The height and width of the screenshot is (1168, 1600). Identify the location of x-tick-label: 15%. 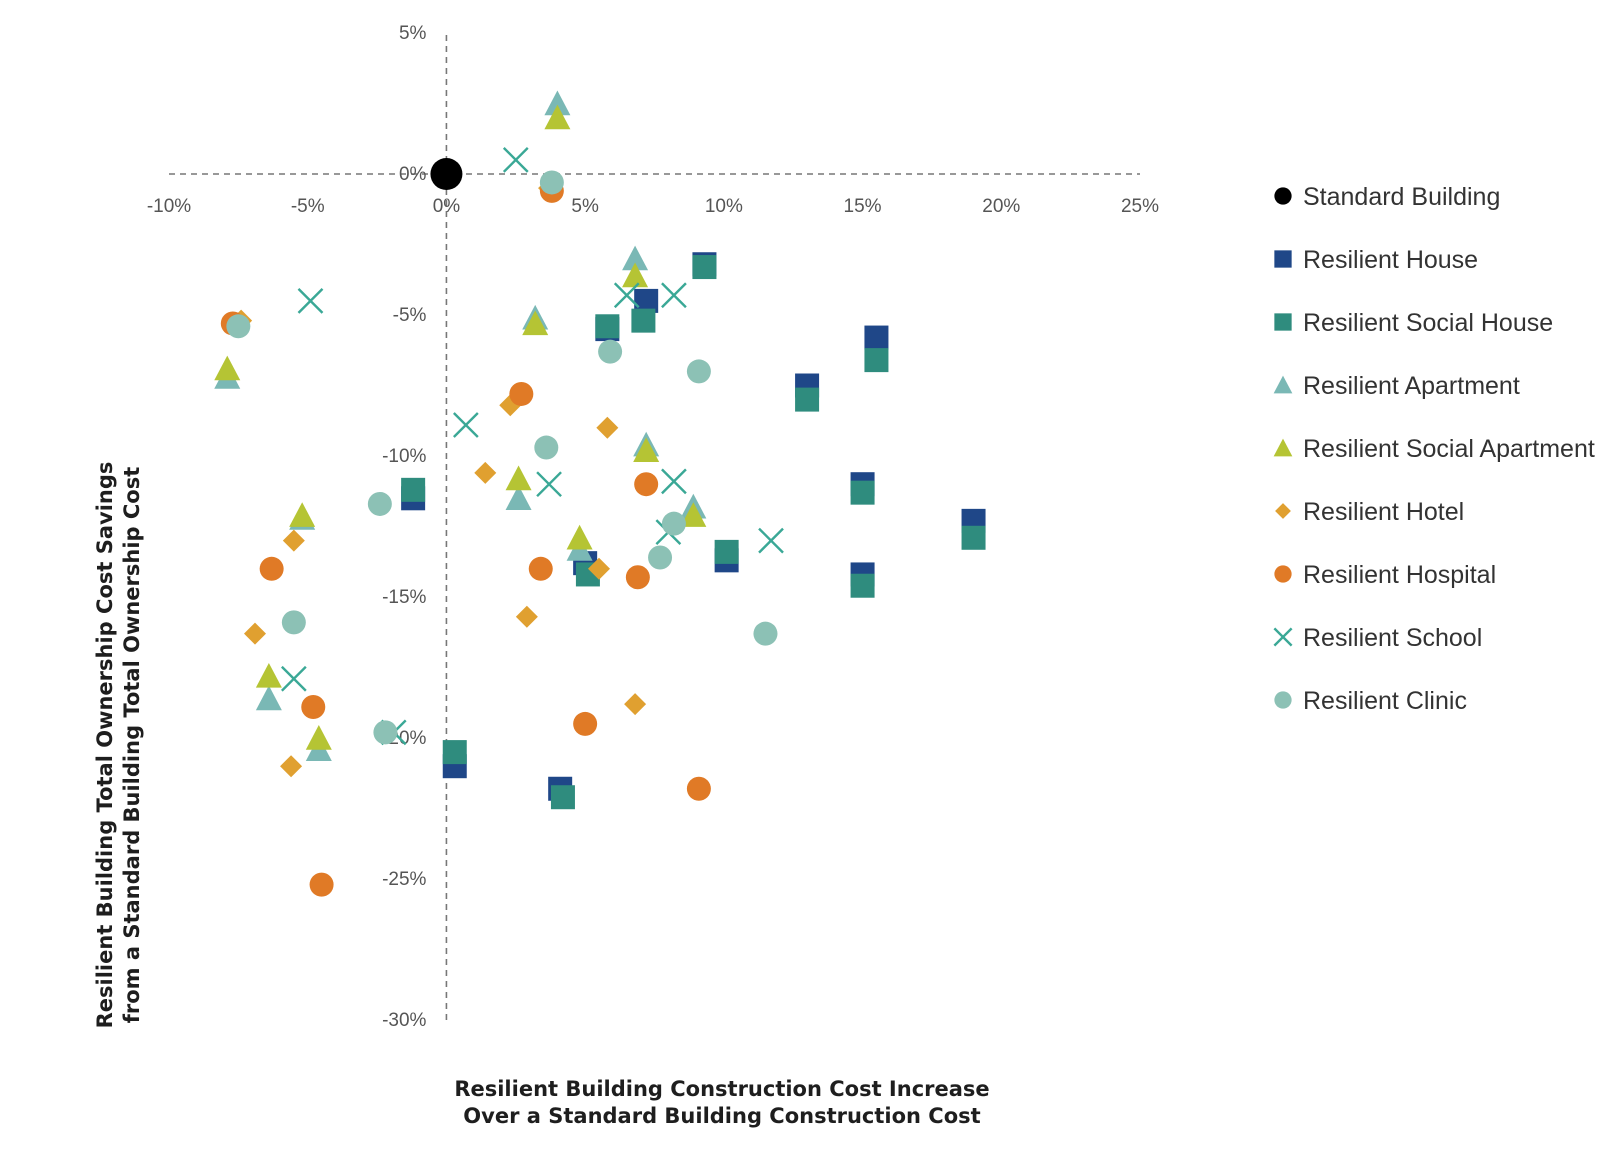
(863, 206).